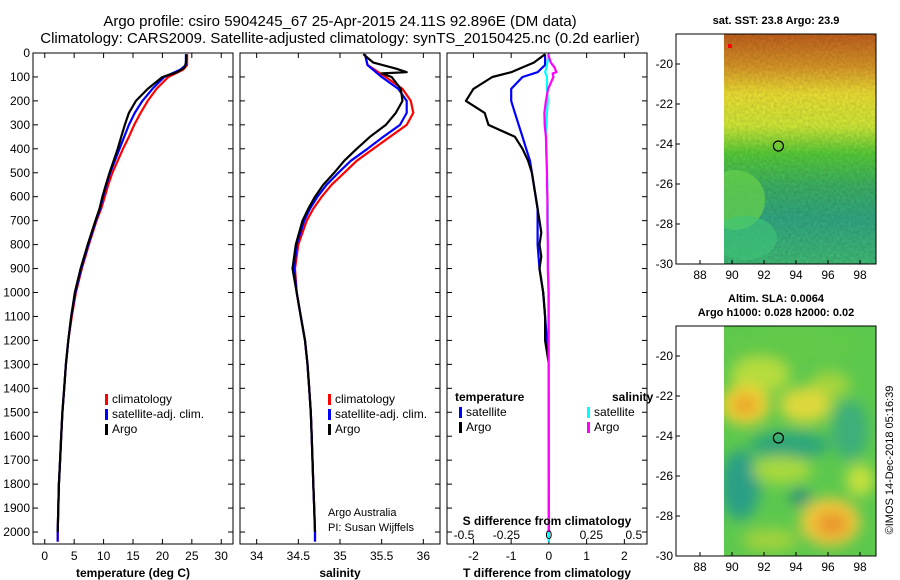  I want to click on temperature-xtick-label: 10, so click(104, 556).